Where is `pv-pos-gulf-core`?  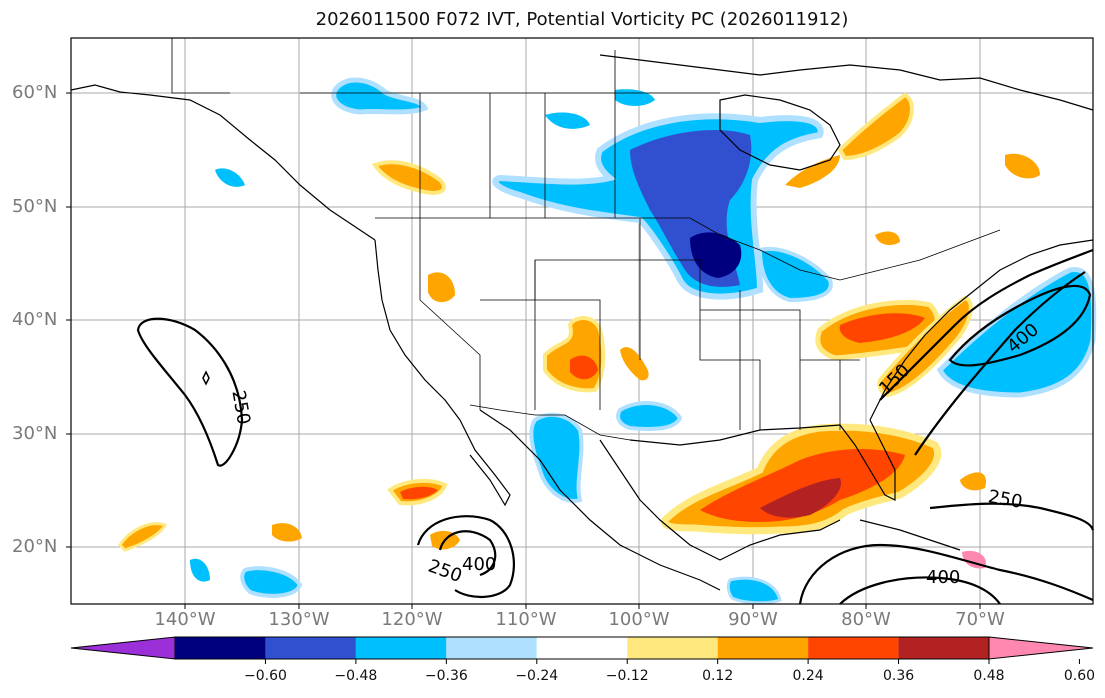 pv-pos-gulf-core is located at coordinates (802, 485).